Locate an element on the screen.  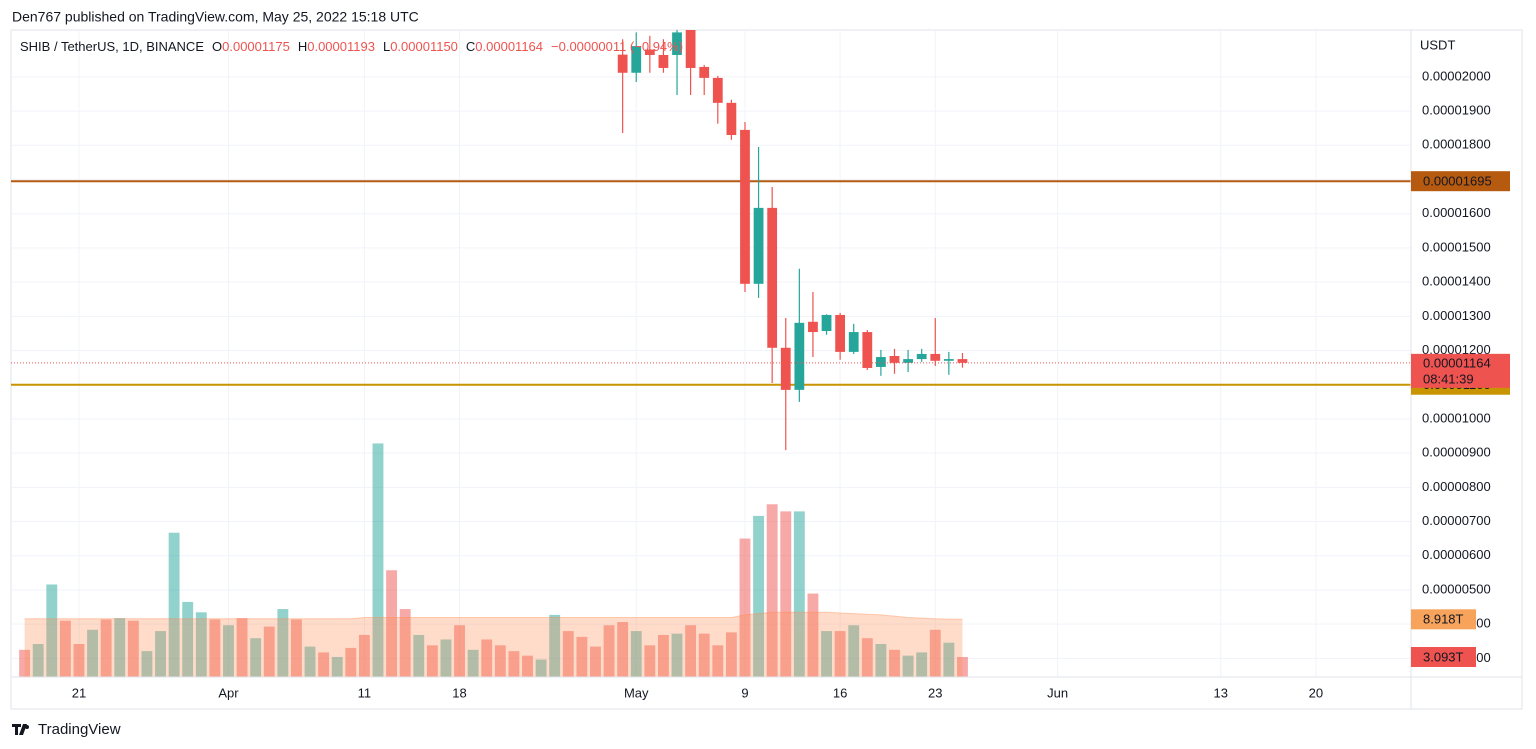
volume-ma-line is located at coordinates (493, 615).